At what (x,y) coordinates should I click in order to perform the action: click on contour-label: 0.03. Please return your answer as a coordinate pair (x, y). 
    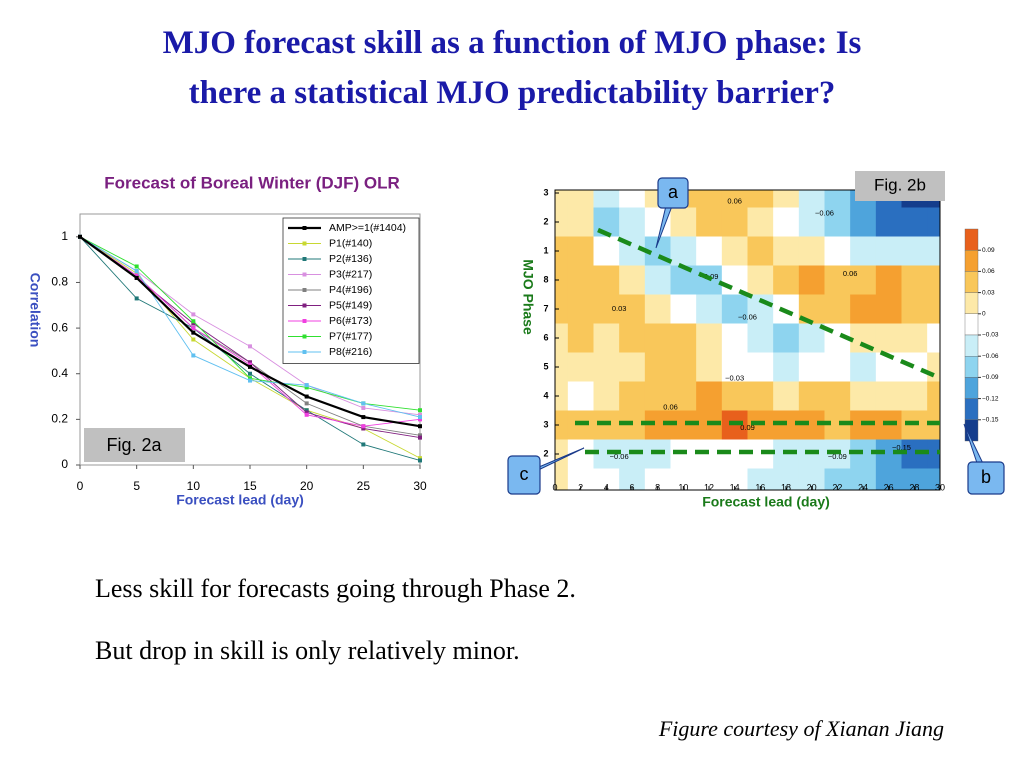
    Looking at the image, I should click on (619, 308).